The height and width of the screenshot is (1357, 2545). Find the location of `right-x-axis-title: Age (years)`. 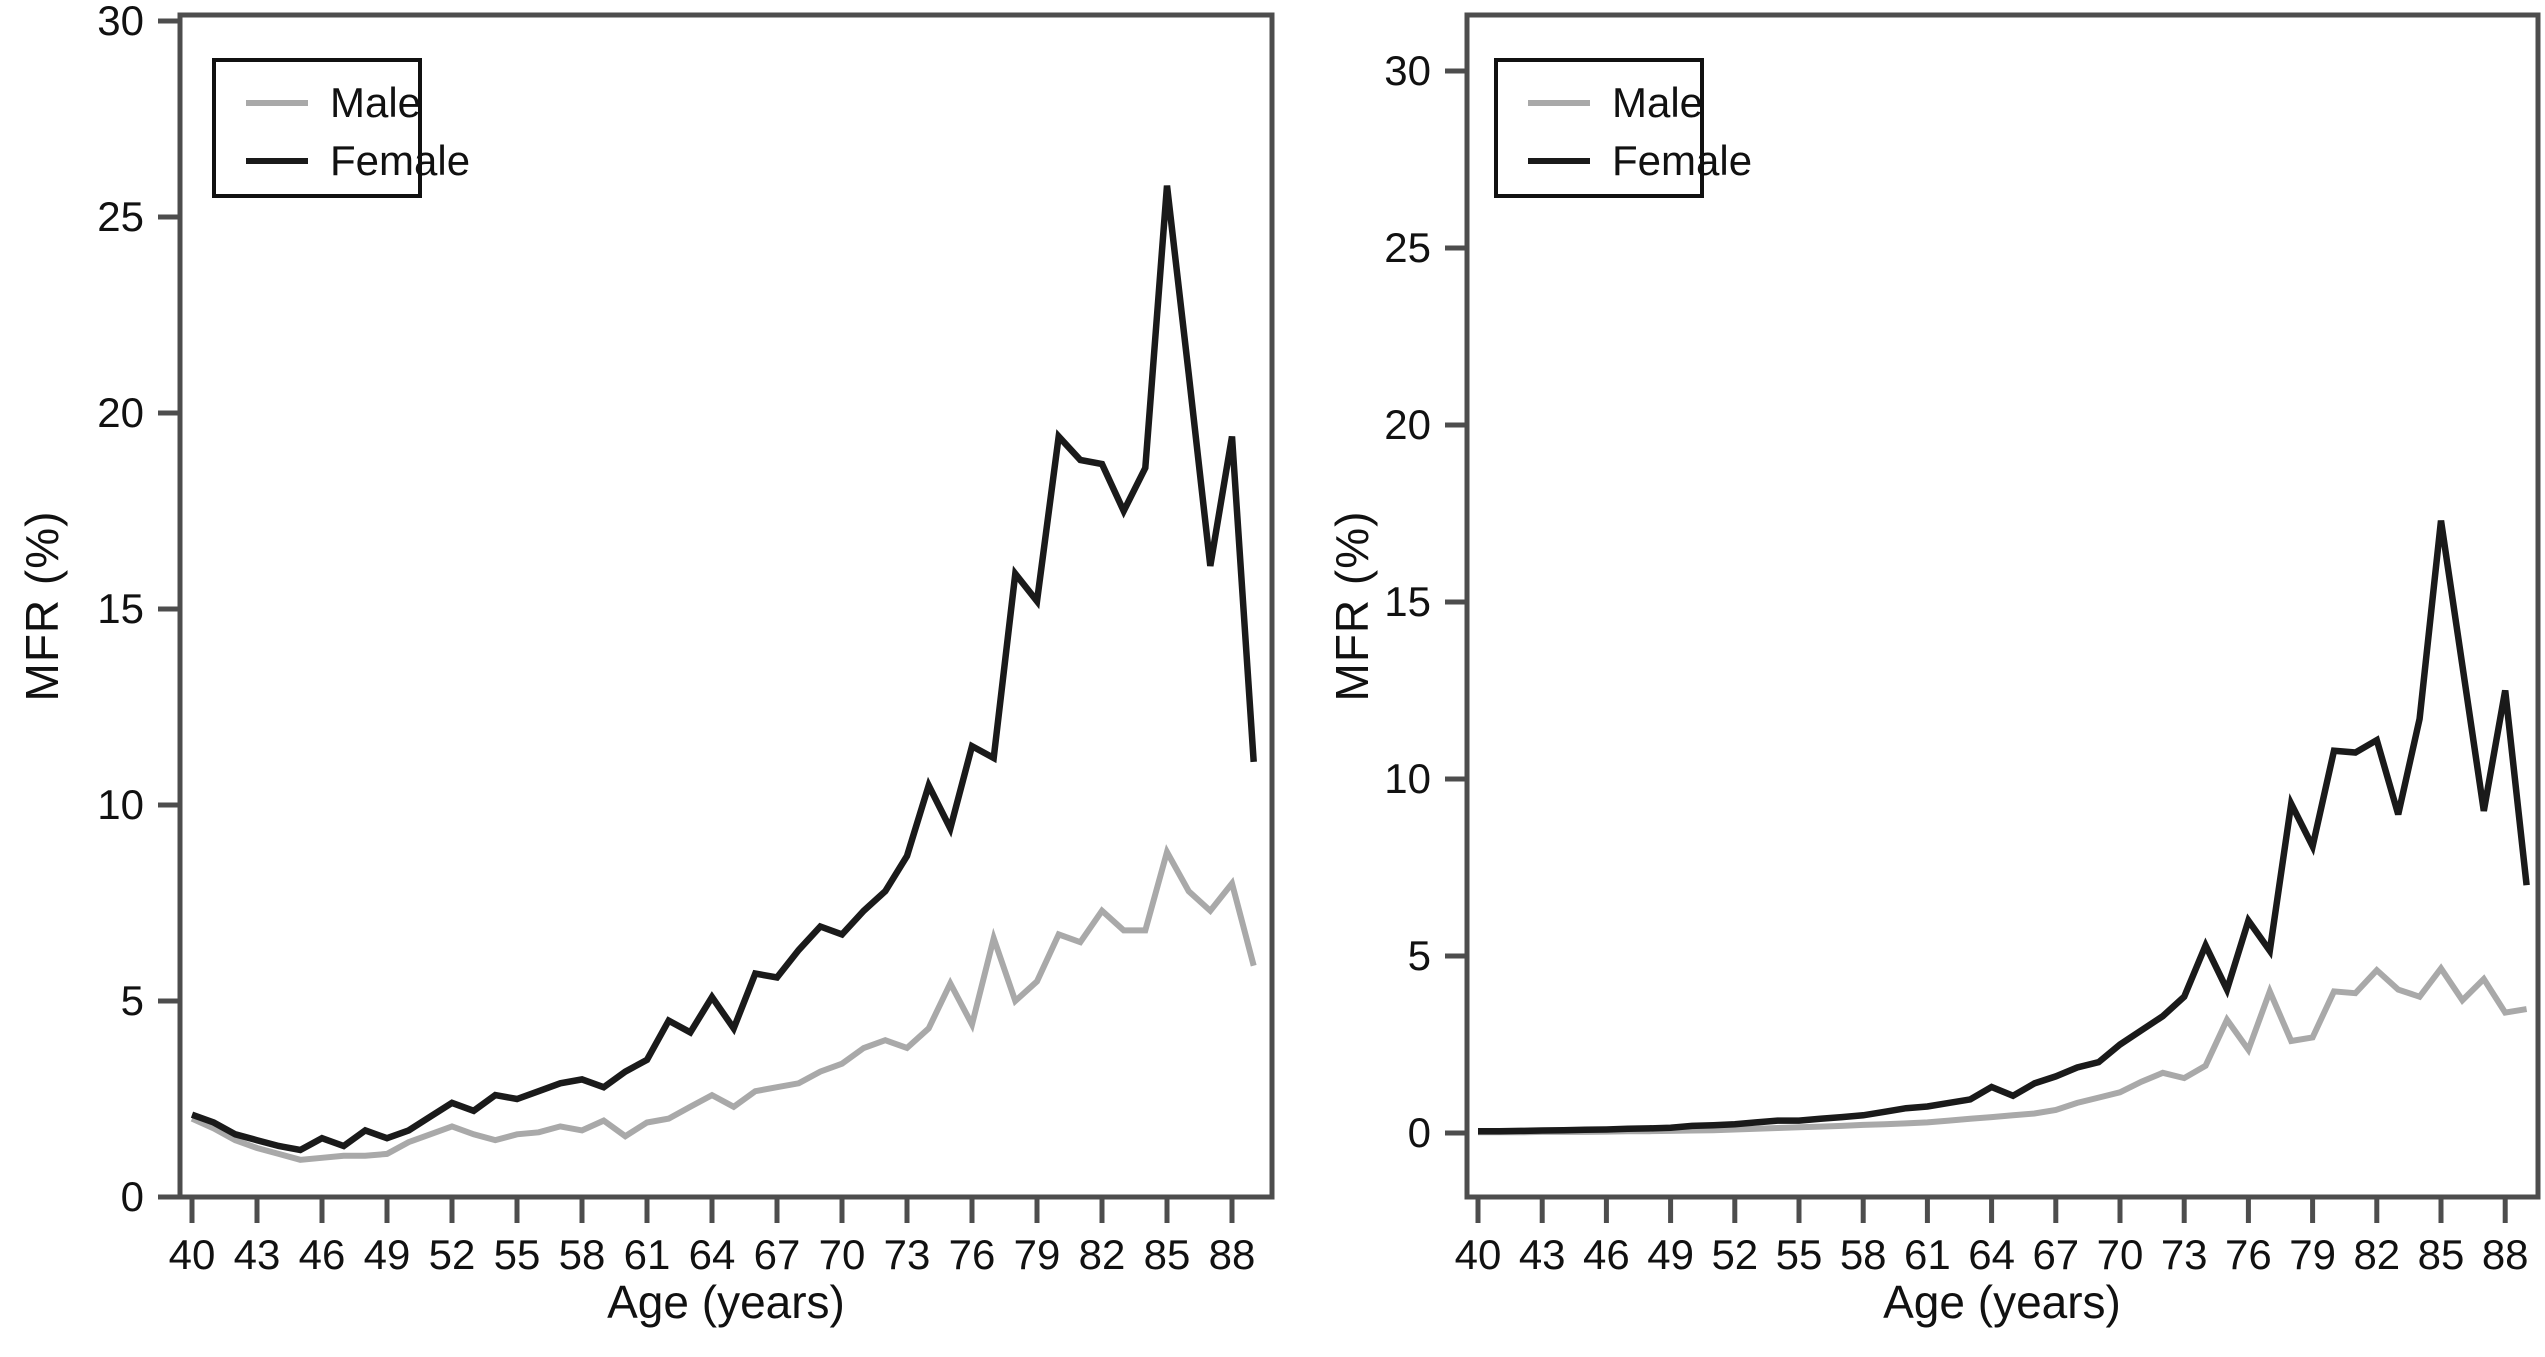

right-x-axis-title: Age (years) is located at coordinates (2002, 1302).